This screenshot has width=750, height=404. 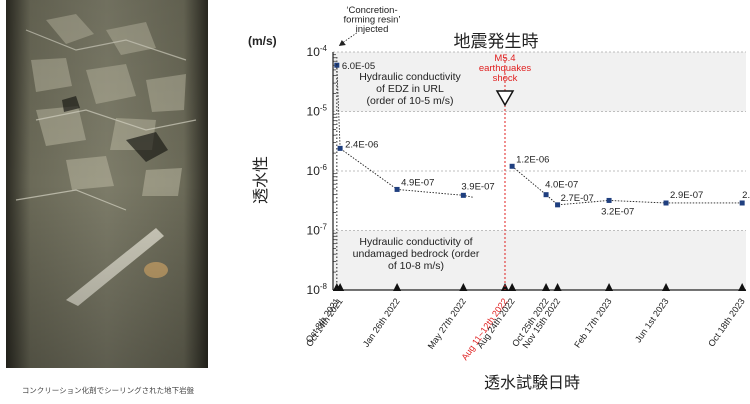 What do you see at coordinates (361, 144) in the screenshot?
I see `data-label: 2.4E-06` at bounding box center [361, 144].